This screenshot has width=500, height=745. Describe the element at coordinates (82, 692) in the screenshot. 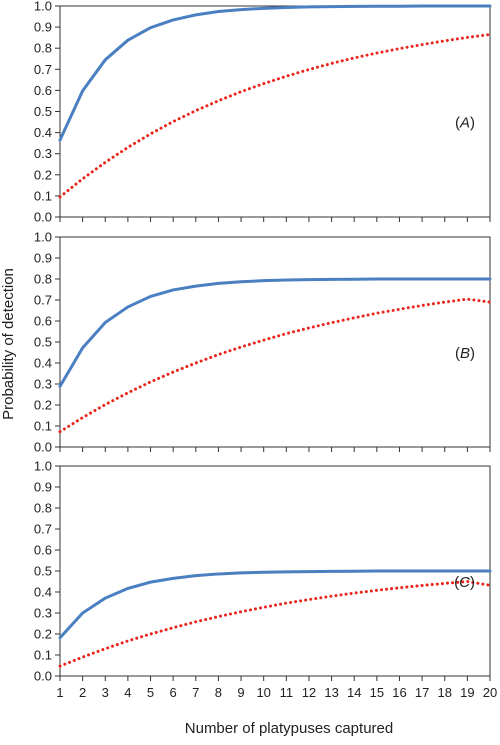

I see `x-tick-label: 2` at that location.